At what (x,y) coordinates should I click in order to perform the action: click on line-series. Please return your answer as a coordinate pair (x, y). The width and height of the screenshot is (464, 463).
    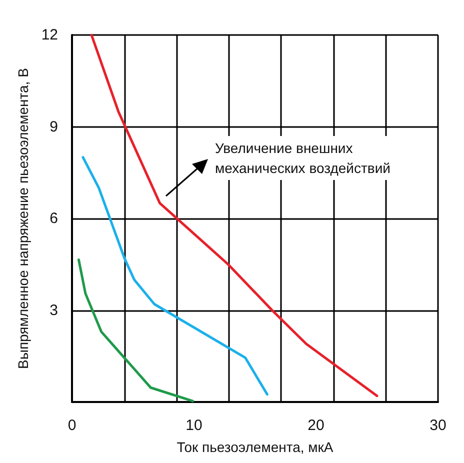
    Looking at the image, I should click on (135, 330).